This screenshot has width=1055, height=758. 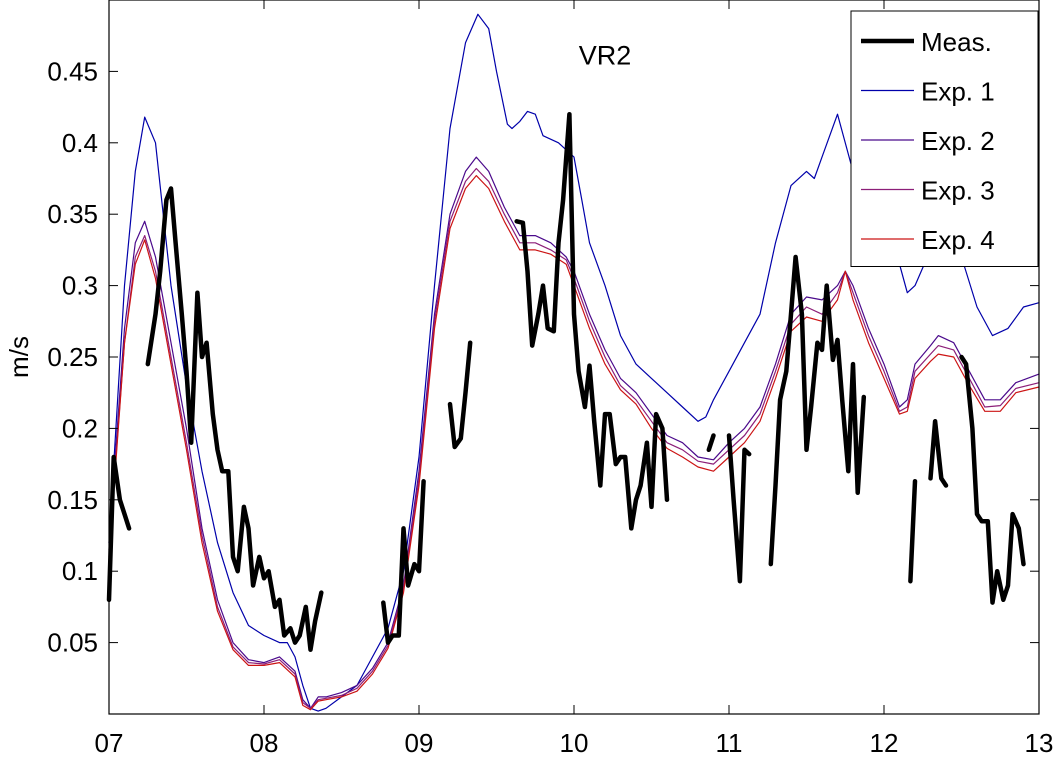 I want to click on y-axis-label: m/s, so click(x=19, y=357).